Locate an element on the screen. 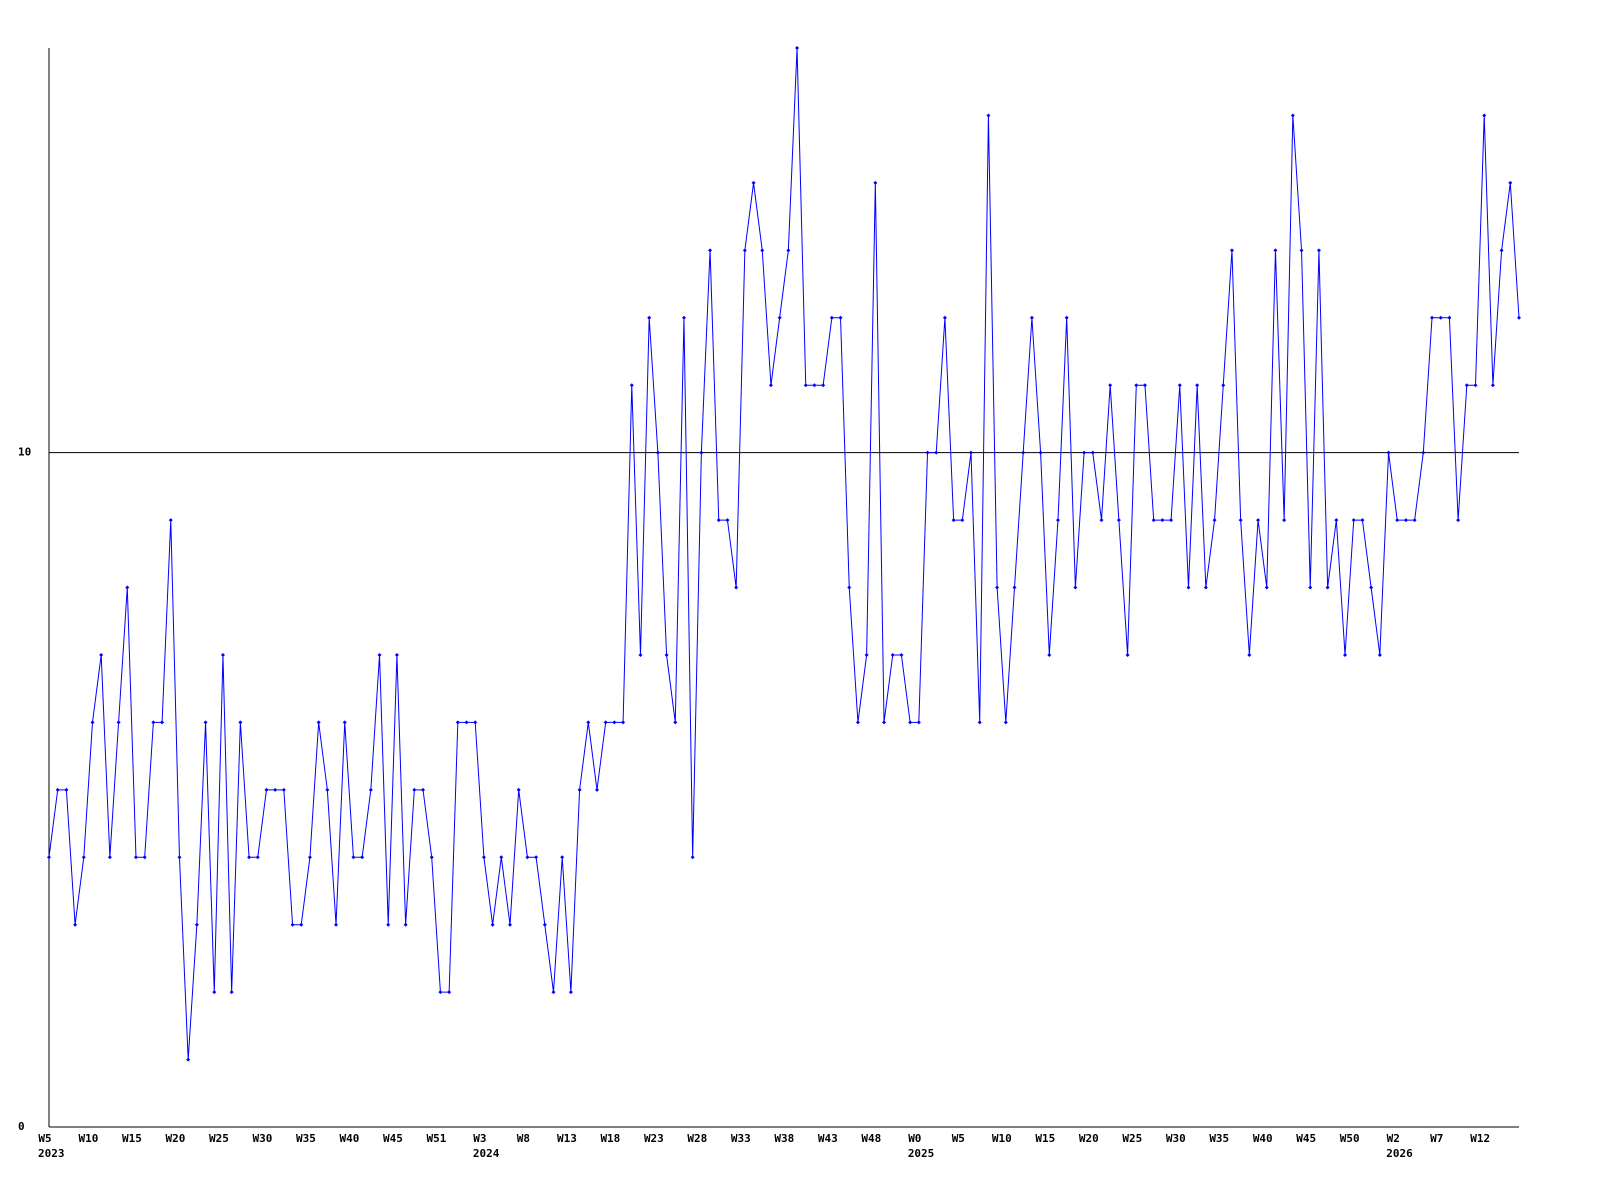 The width and height of the screenshot is (1600, 1200). x-tick-label: W5 is located at coordinates (958, 1138).